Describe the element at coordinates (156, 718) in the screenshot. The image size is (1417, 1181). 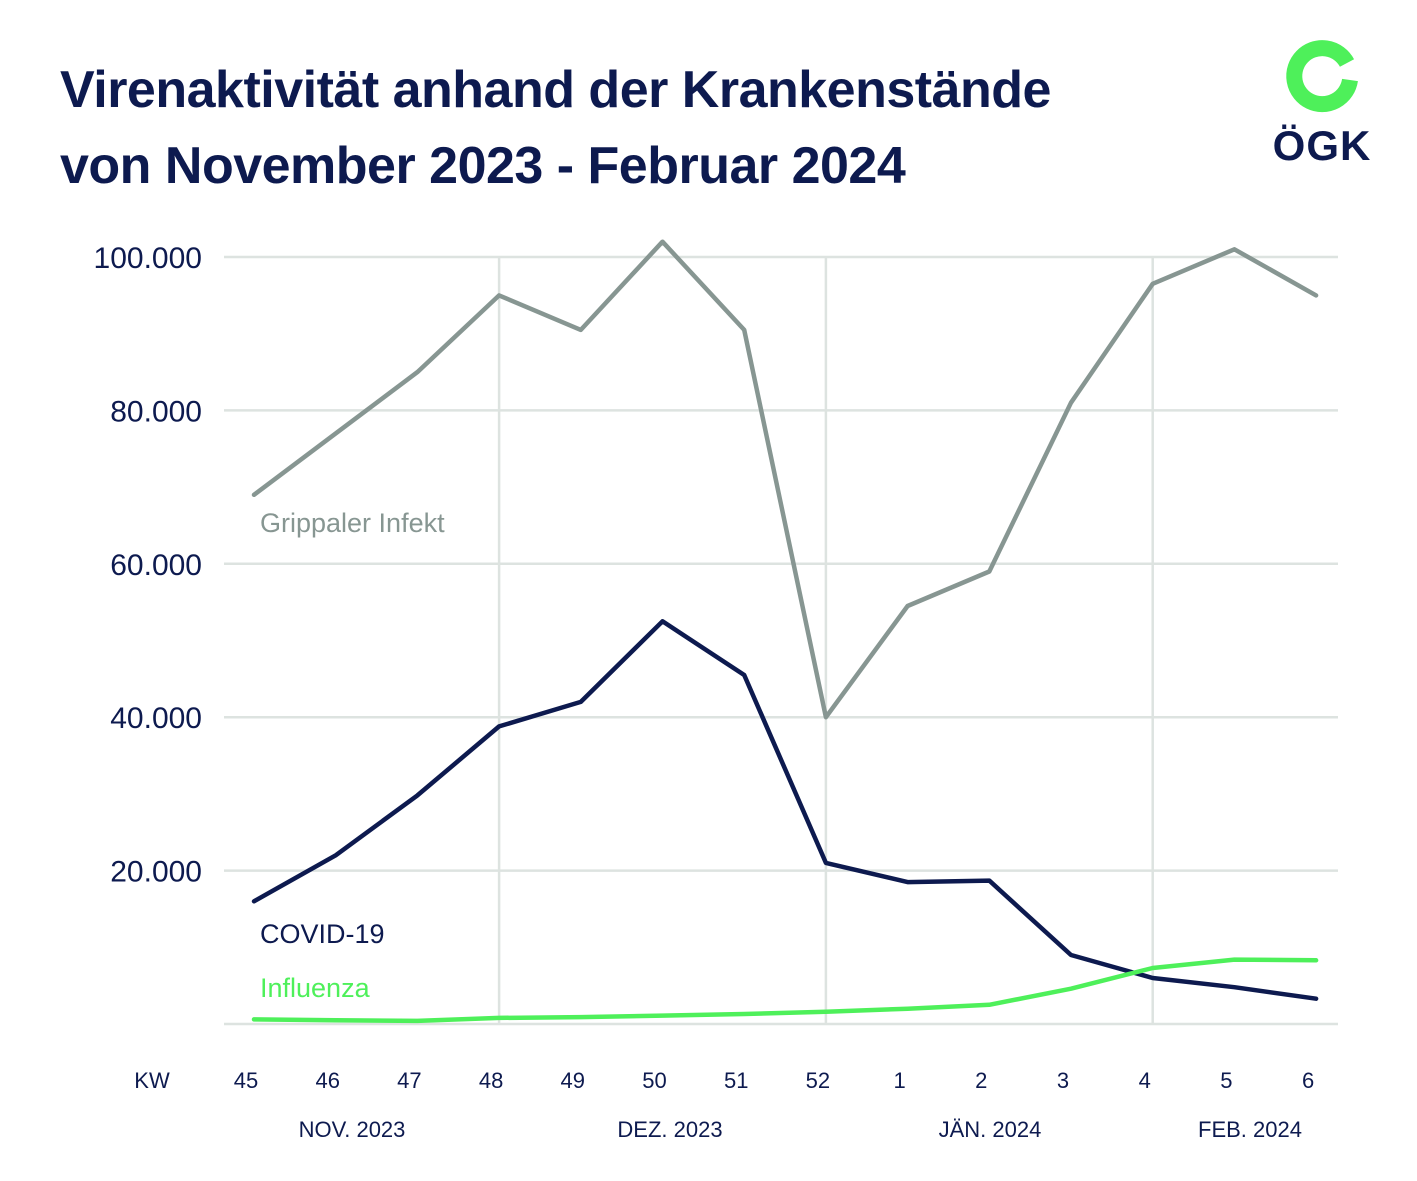
I see `y-tick-label: 40.000` at that location.